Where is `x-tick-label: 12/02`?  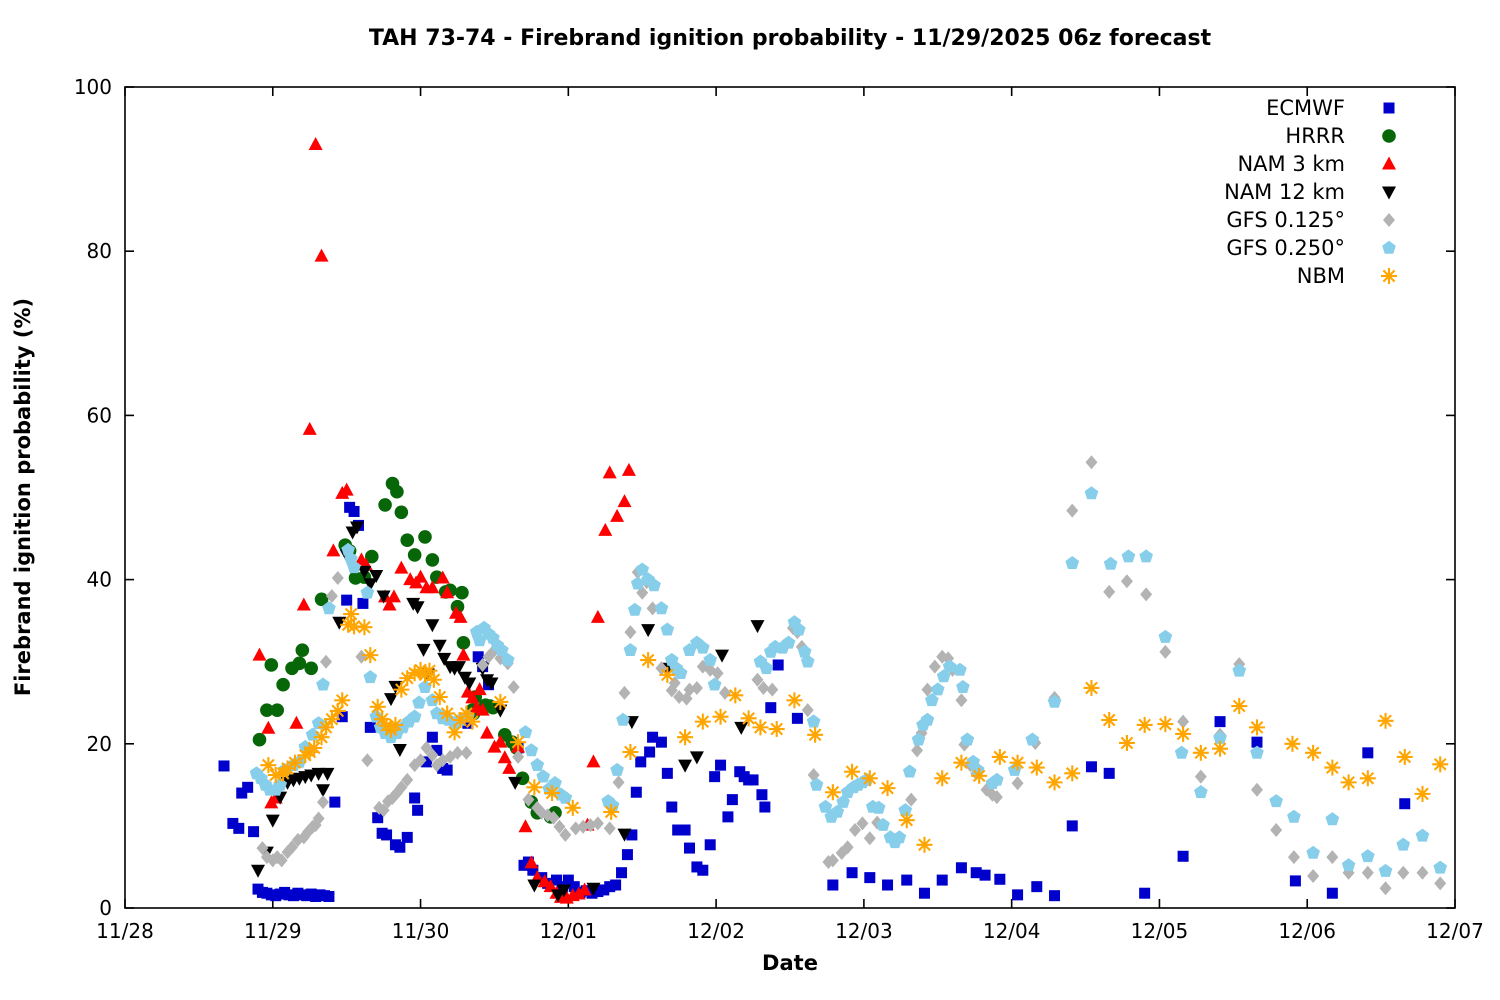 x-tick-label: 12/02 is located at coordinates (716, 931).